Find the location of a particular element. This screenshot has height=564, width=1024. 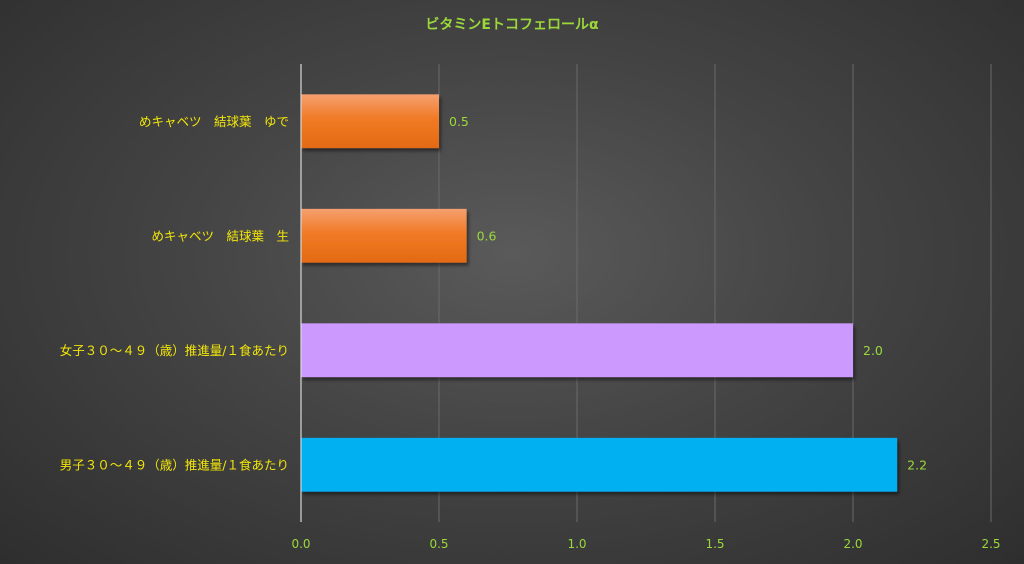

category-label: 女子３０～４９（歳）推進量/１食あたり is located at coordinates (174, 350).